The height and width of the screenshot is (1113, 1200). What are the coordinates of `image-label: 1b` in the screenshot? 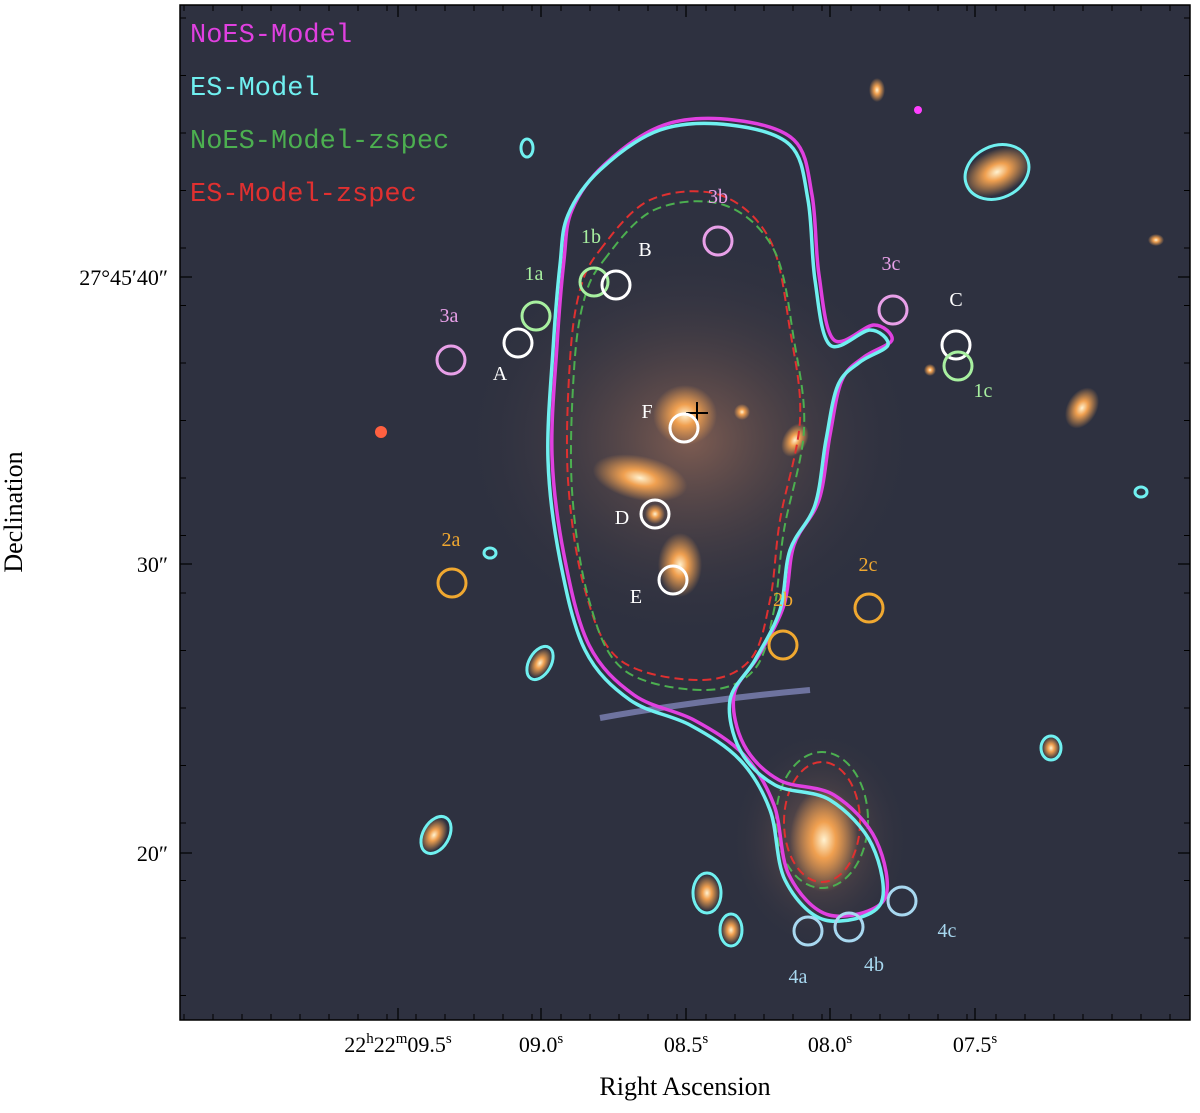 It's located at (591, 237).